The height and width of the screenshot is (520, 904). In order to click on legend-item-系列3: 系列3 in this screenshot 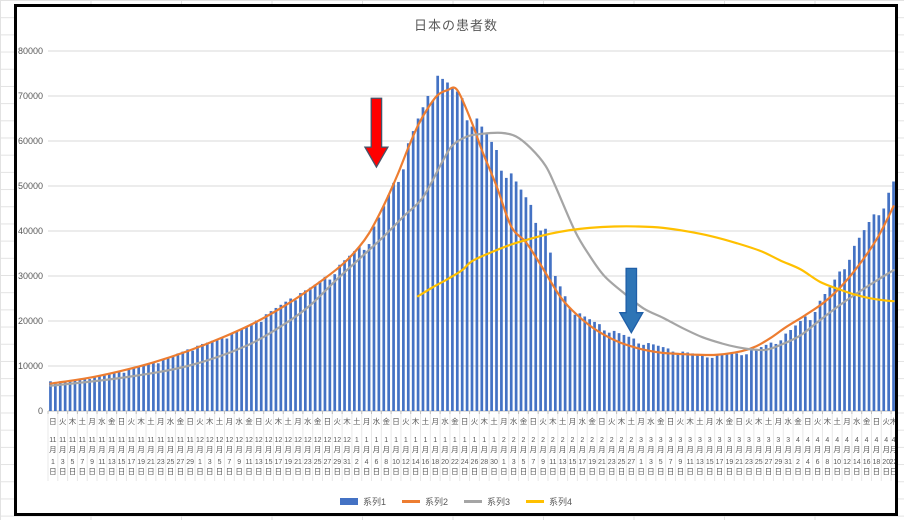, I will do `click(487, 501)`.